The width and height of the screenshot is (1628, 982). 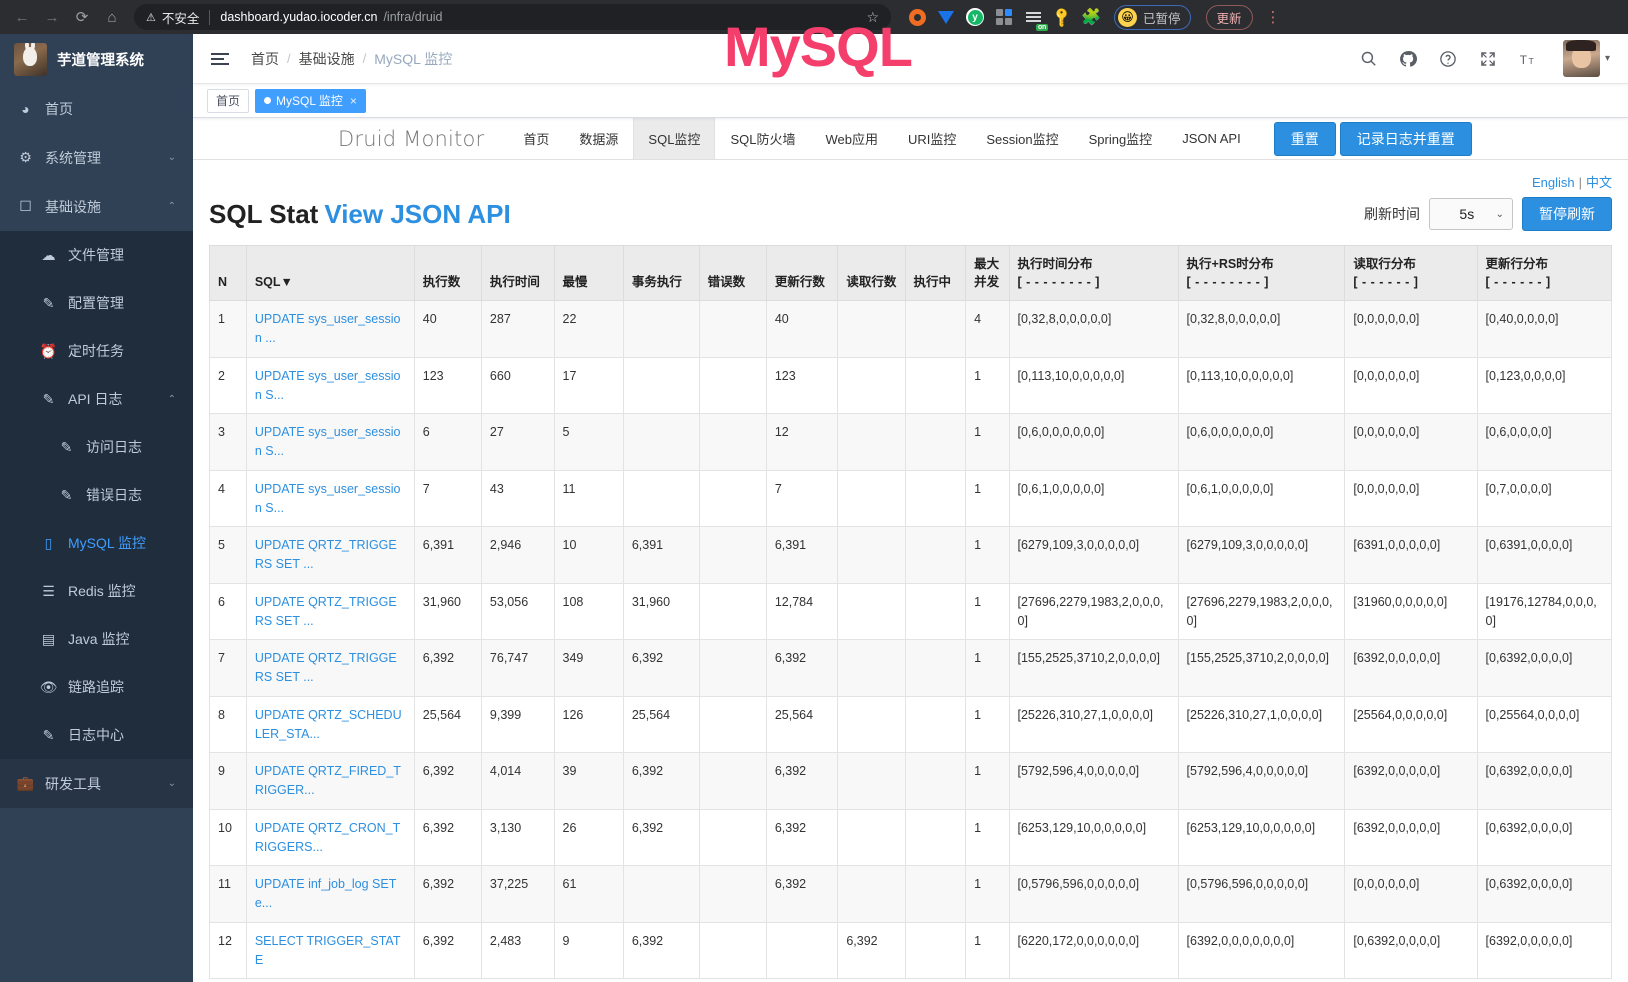 What do you see at coordinates (310, 100) in the screenshot?
I see `tab-mysql-monitor: MySQL 监控 ×` at bounding box center [310, 100].